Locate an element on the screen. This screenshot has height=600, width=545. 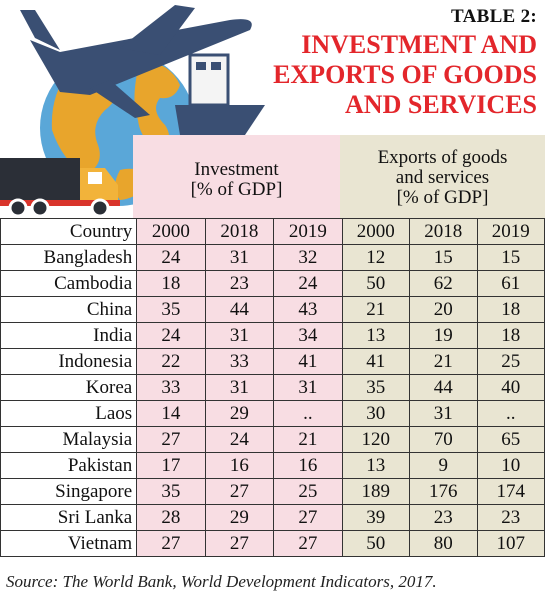
exports-cell: 30 is located at coordinates (376, 413).